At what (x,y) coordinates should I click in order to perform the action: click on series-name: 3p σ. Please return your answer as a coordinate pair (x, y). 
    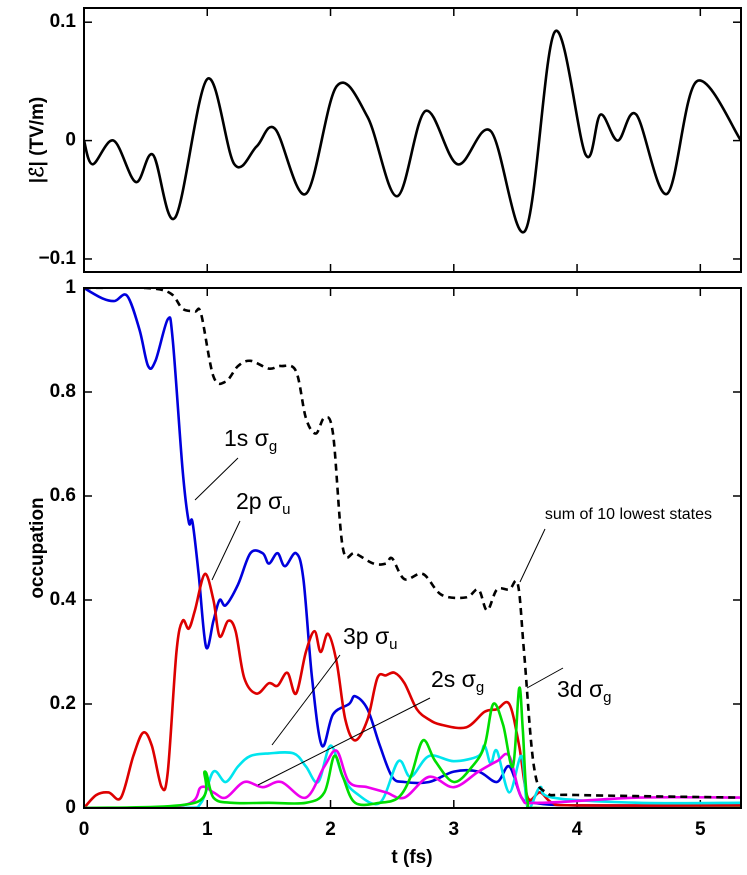
    Looking at the image, I should click on (366, 636).